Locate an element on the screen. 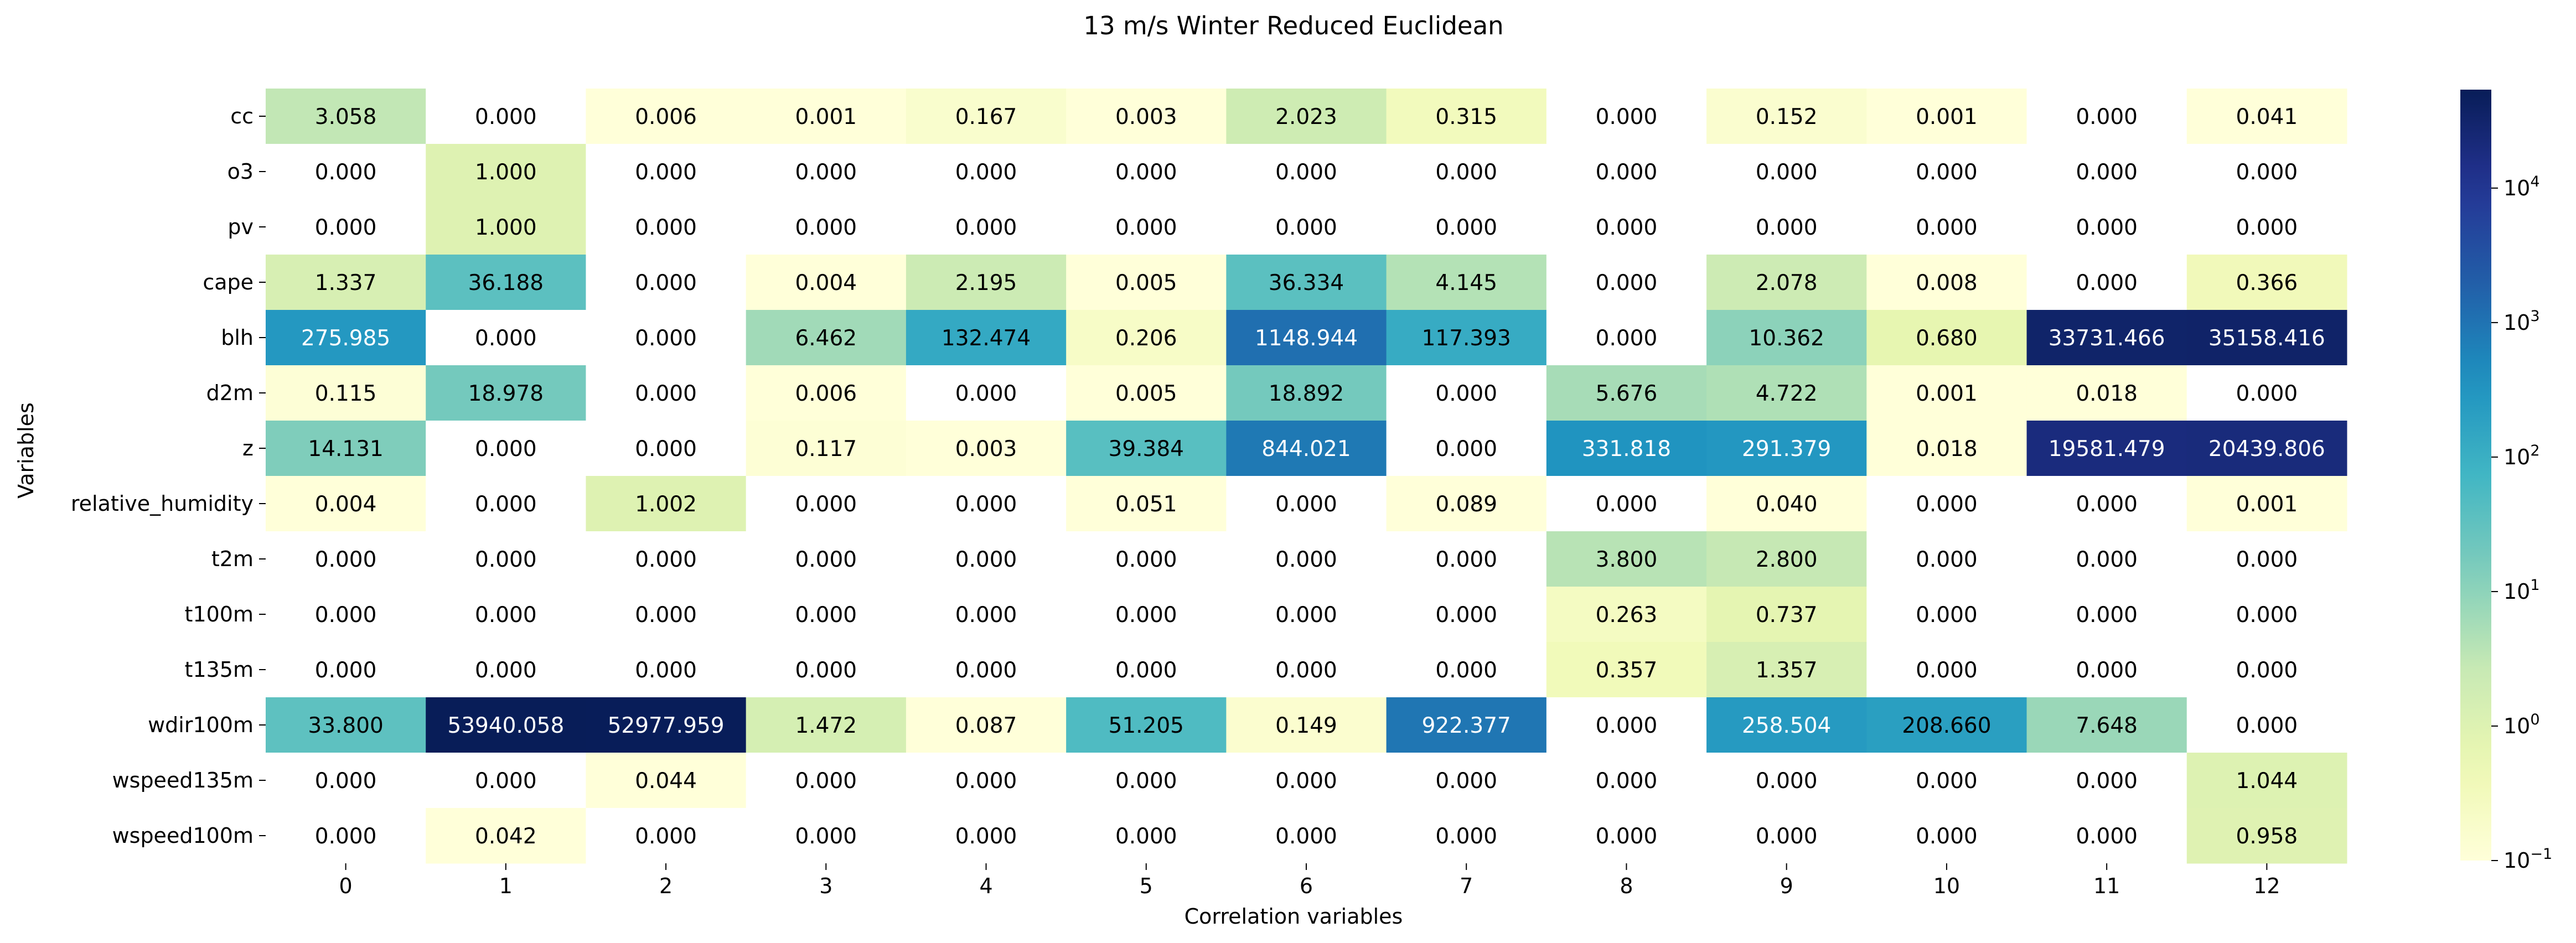  cell-value-label: 2.023 is located at coordinates (1306, 117).